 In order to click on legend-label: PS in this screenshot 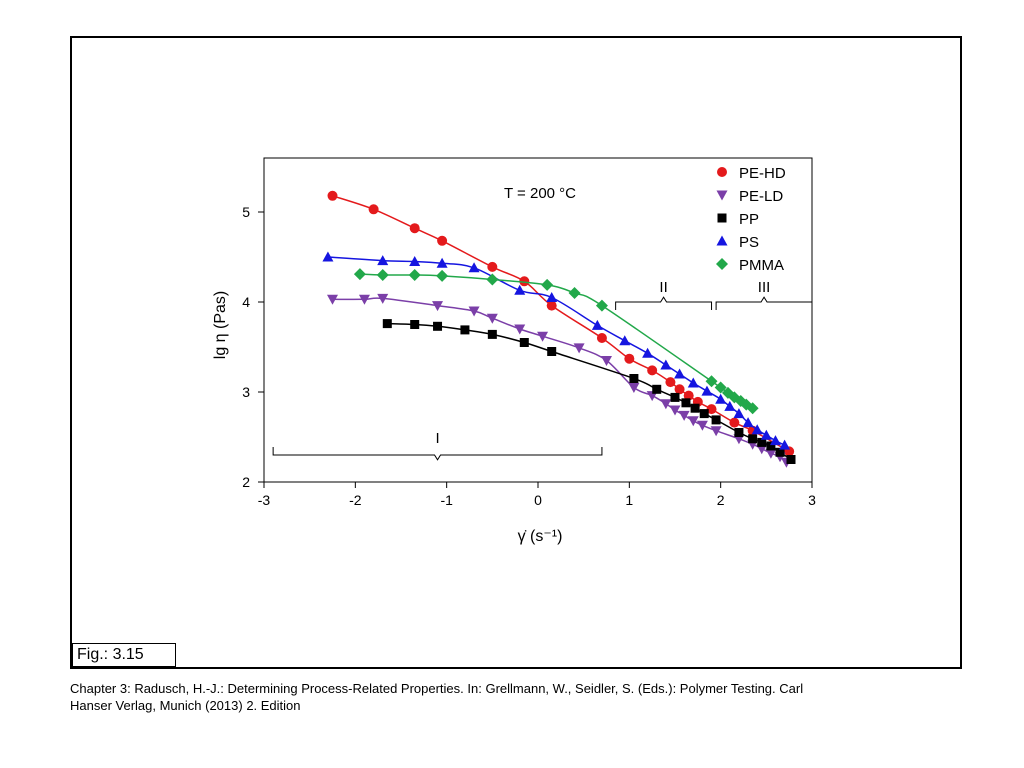, I will do `click(749, 242)`.